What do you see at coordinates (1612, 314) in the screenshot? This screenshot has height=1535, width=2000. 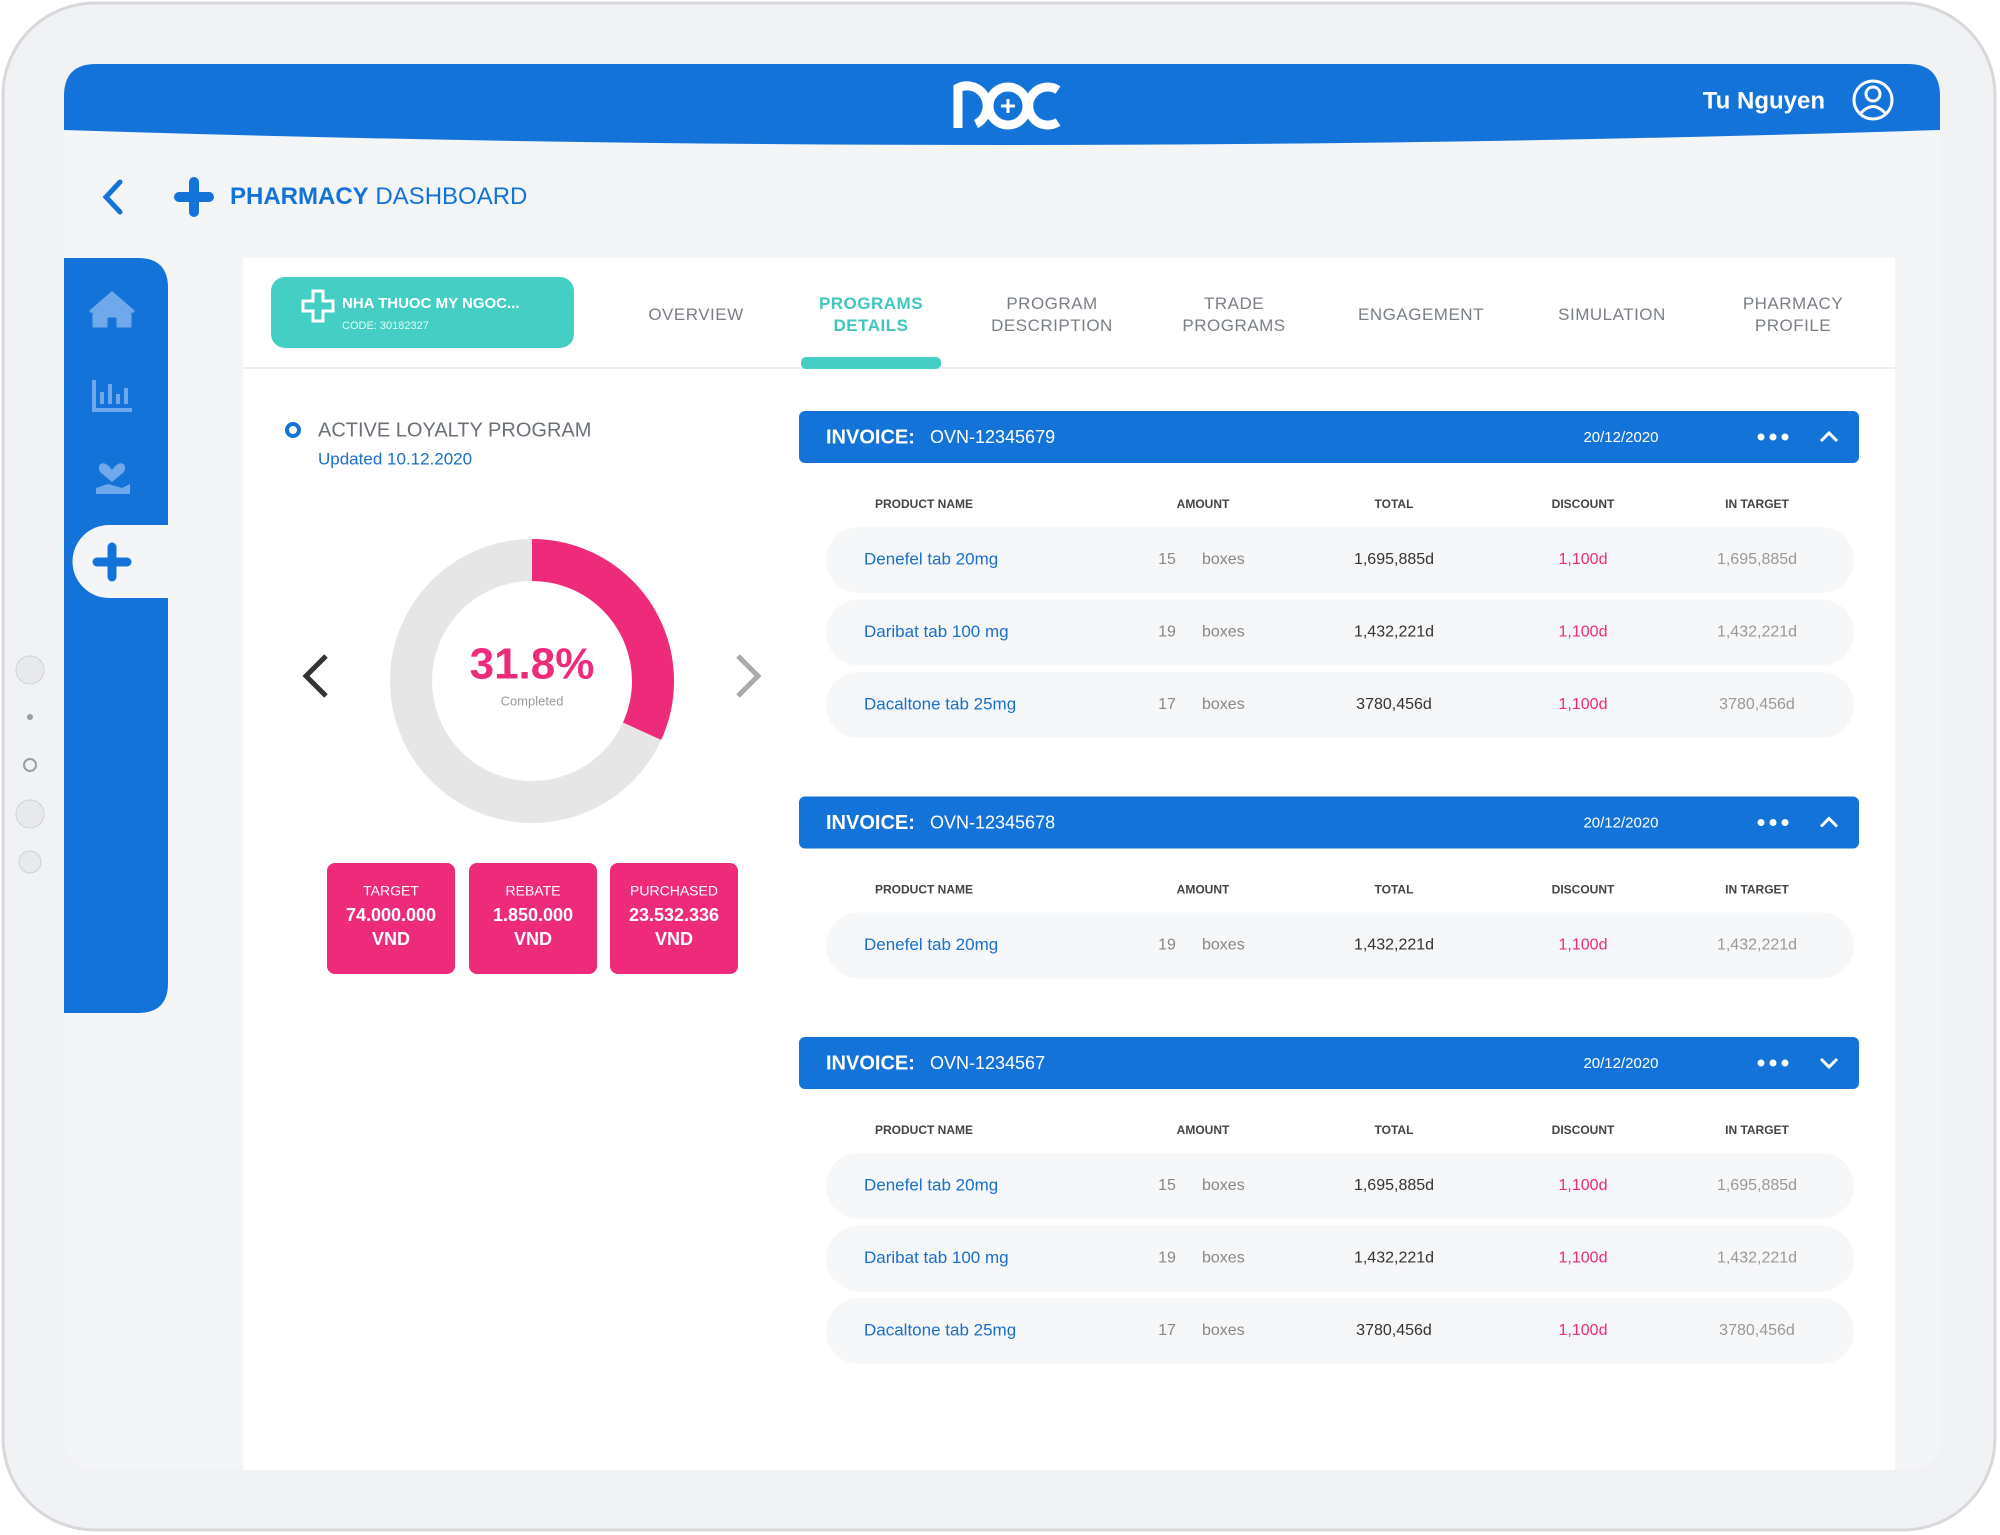 I see `tab: SIMULATION` at bounding box center [1612, 314].